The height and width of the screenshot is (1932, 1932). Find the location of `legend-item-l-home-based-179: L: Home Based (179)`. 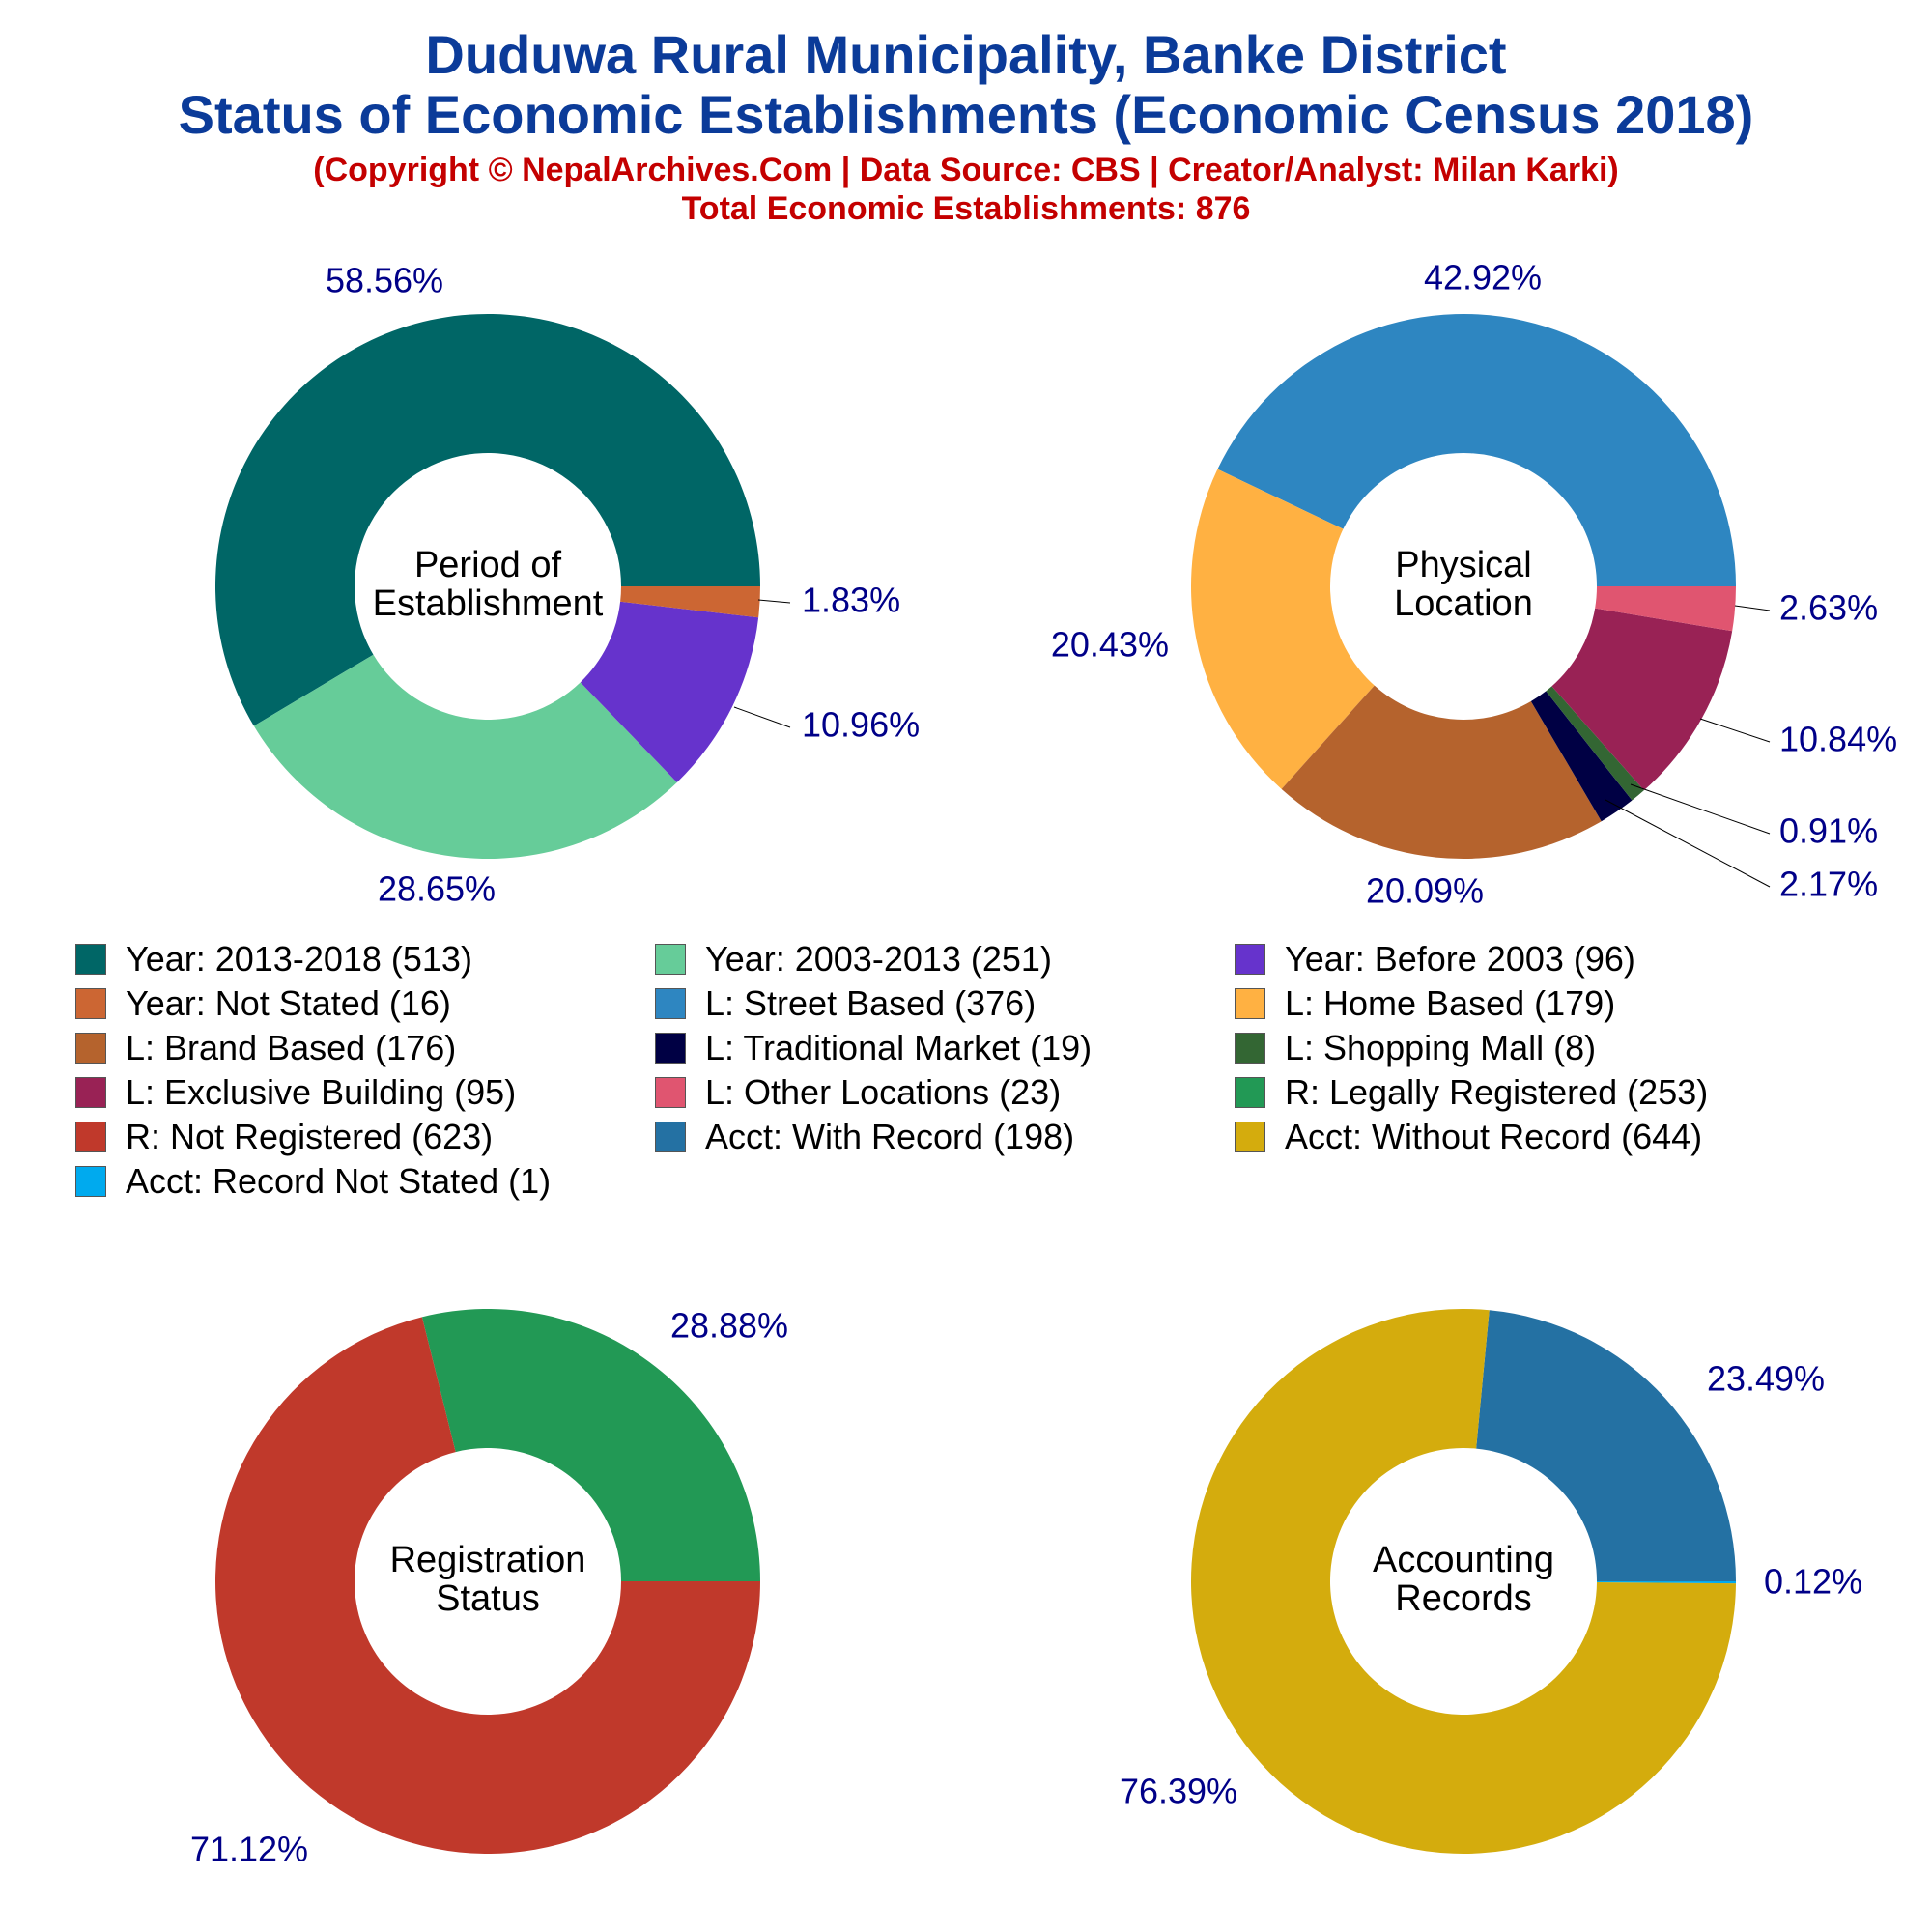

legend-item-l-home-based-179: L: Home Based (179) is located at coordinates (1425, 1003).